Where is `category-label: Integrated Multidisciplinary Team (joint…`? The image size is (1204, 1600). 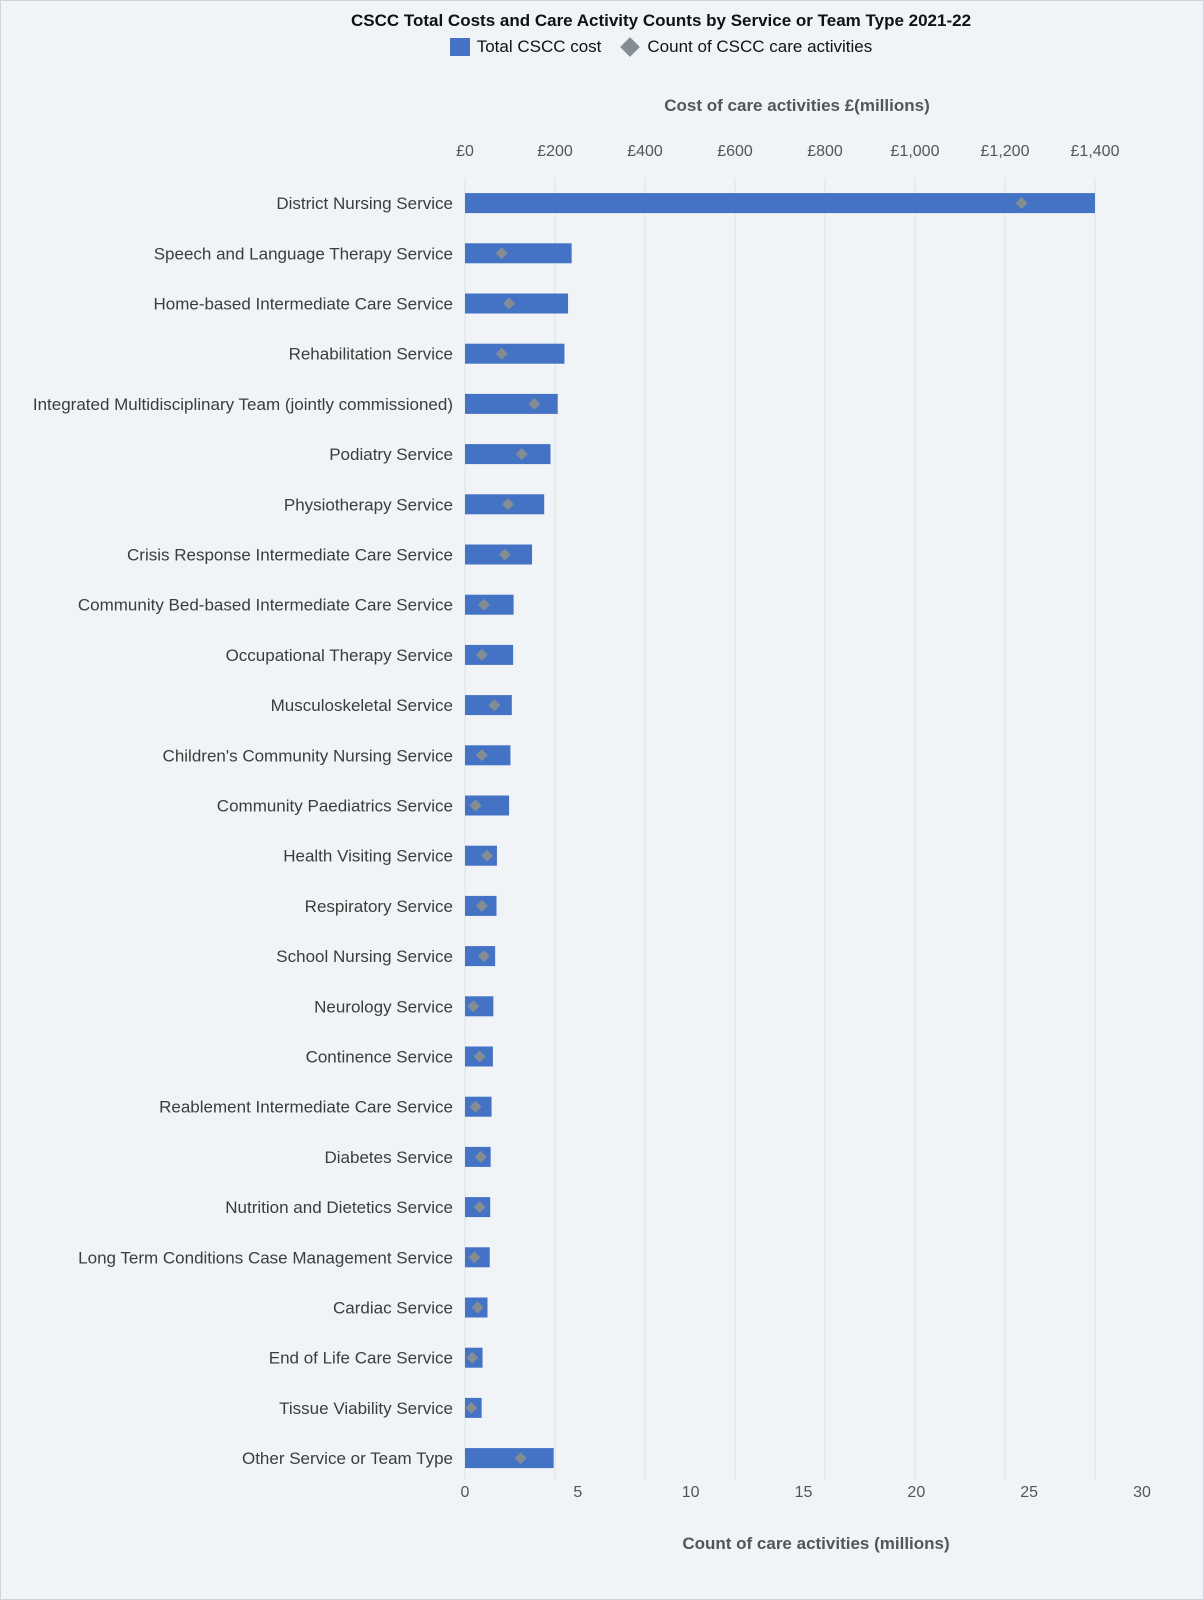
category-label: Integrated Multidisciplinary Team (joint… is located at coordinates (243, 404).